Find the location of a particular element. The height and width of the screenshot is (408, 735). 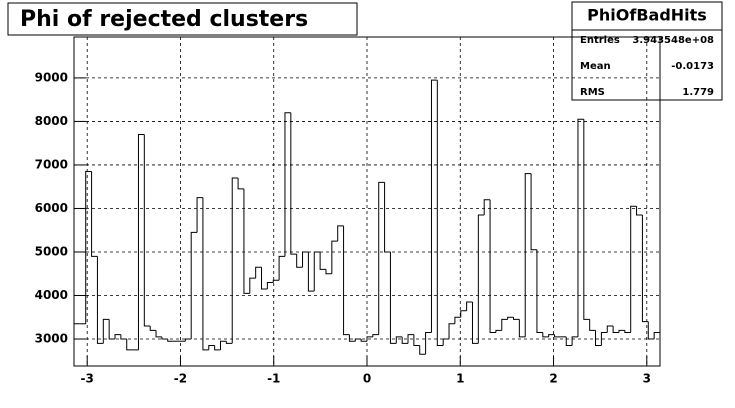

x-tick-label: -1 is located at coordinates (273, 379).